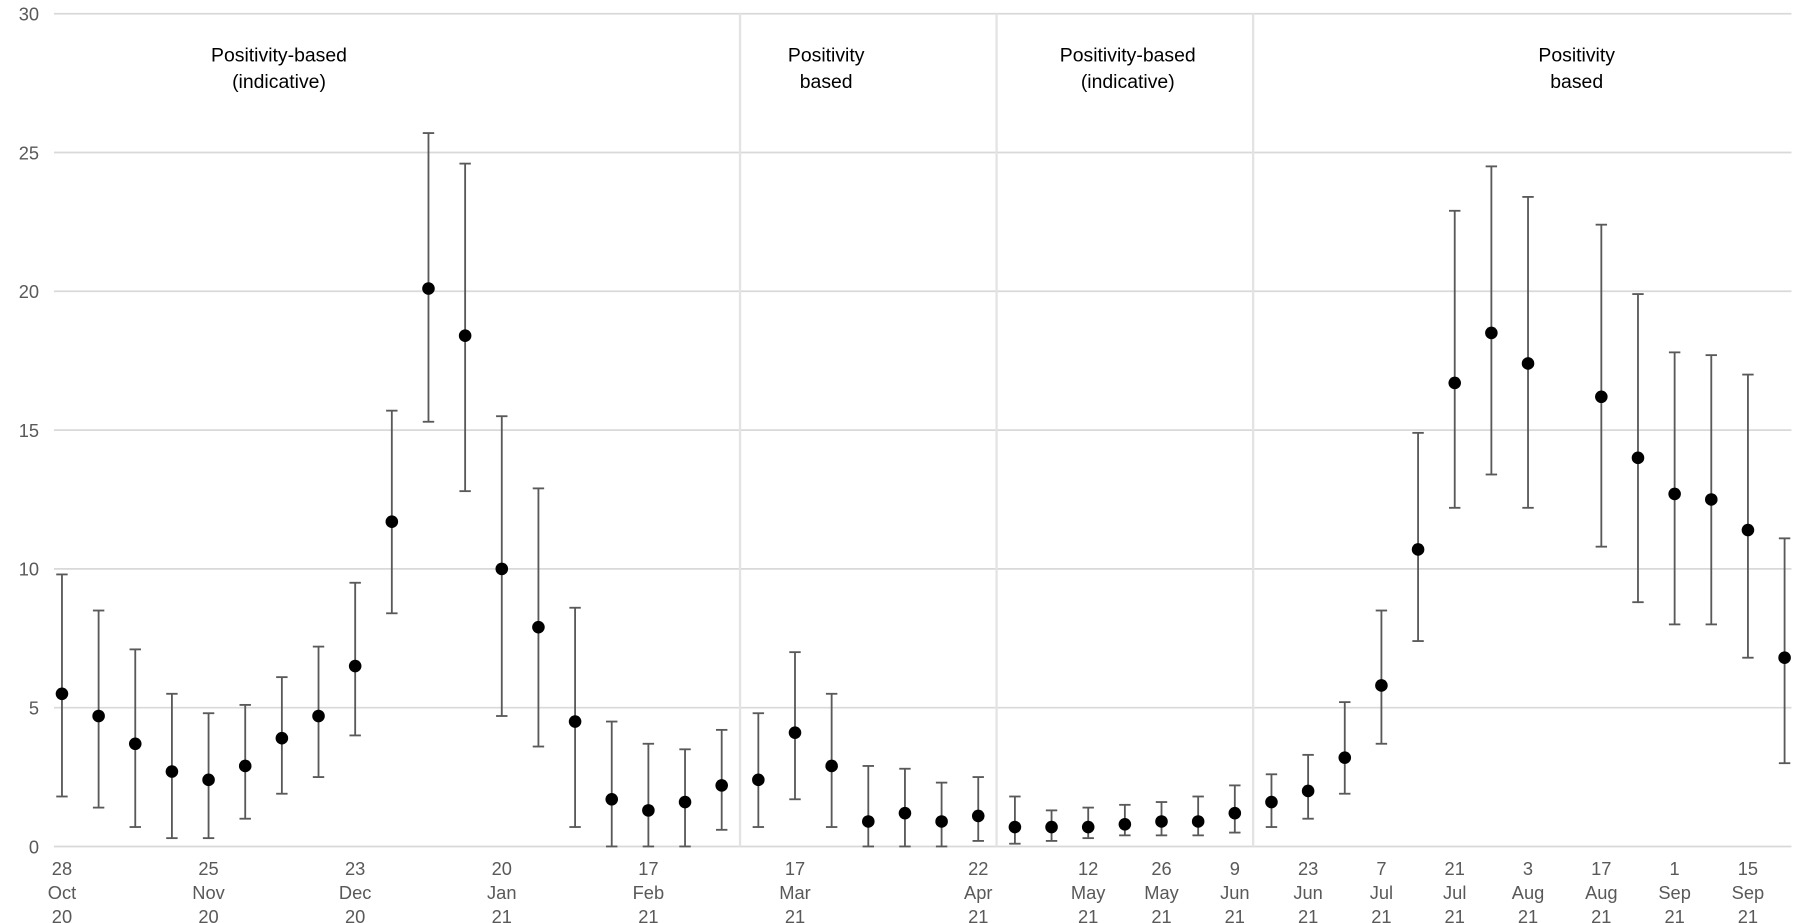 The height and width of the screenshot is (923, 1794). I want to click on x-tick-label: 28 Oct 20, so click(62, 890).